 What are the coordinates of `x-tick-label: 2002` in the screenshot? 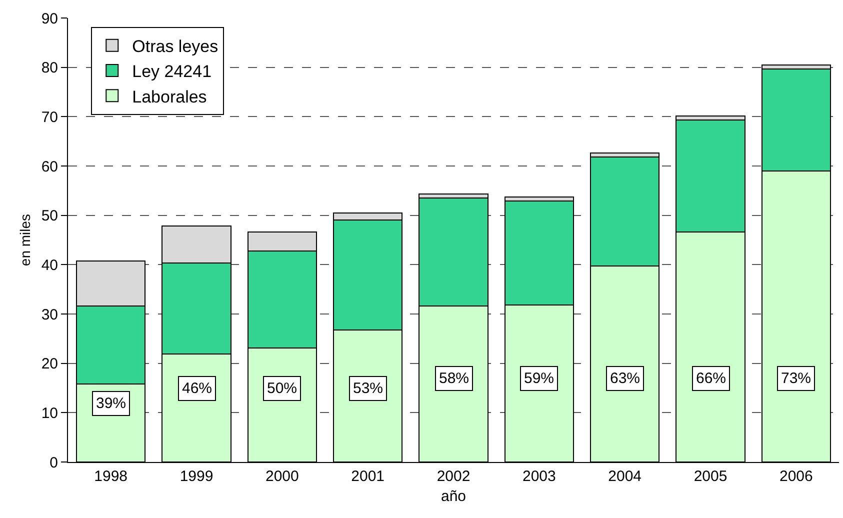 It's located at (453, 476).